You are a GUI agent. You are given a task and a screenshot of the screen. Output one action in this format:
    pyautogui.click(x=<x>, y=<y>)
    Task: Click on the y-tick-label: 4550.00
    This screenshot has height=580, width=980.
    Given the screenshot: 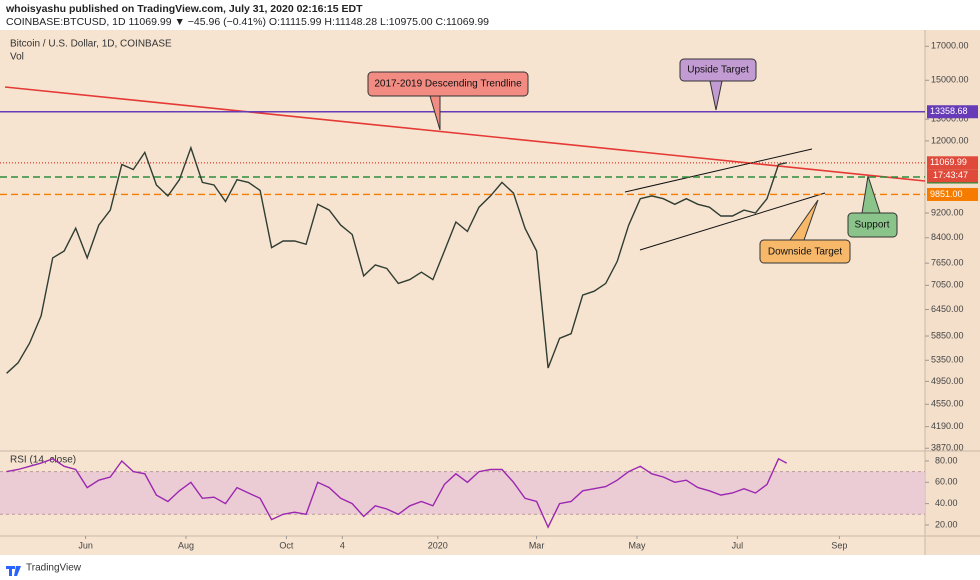 What is the action you would take?
    pyautogui.click(x=947, y=404)
    